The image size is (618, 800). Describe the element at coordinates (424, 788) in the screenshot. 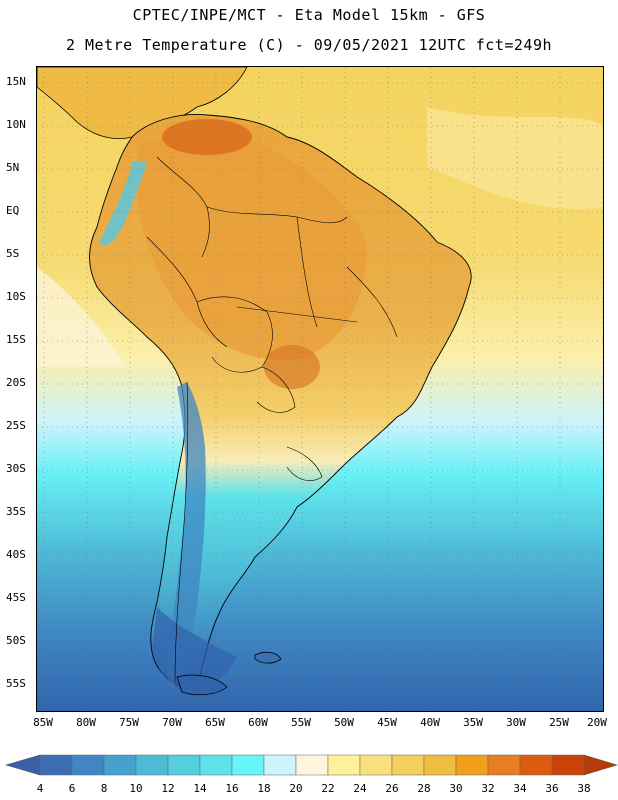

I see `colorbar-label-28: 28` at that location.